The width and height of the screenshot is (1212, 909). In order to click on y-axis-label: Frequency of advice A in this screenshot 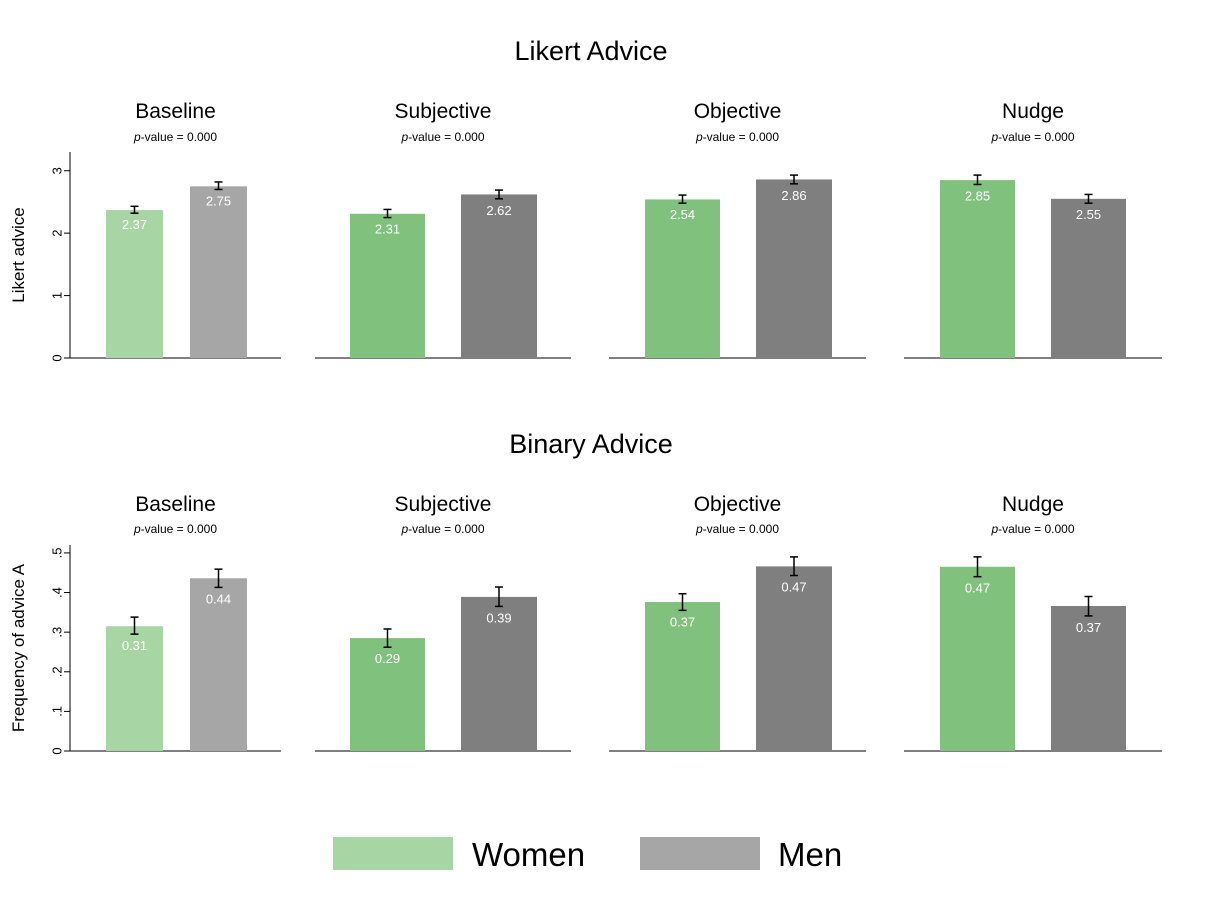, I will do `click(18, 647)`.